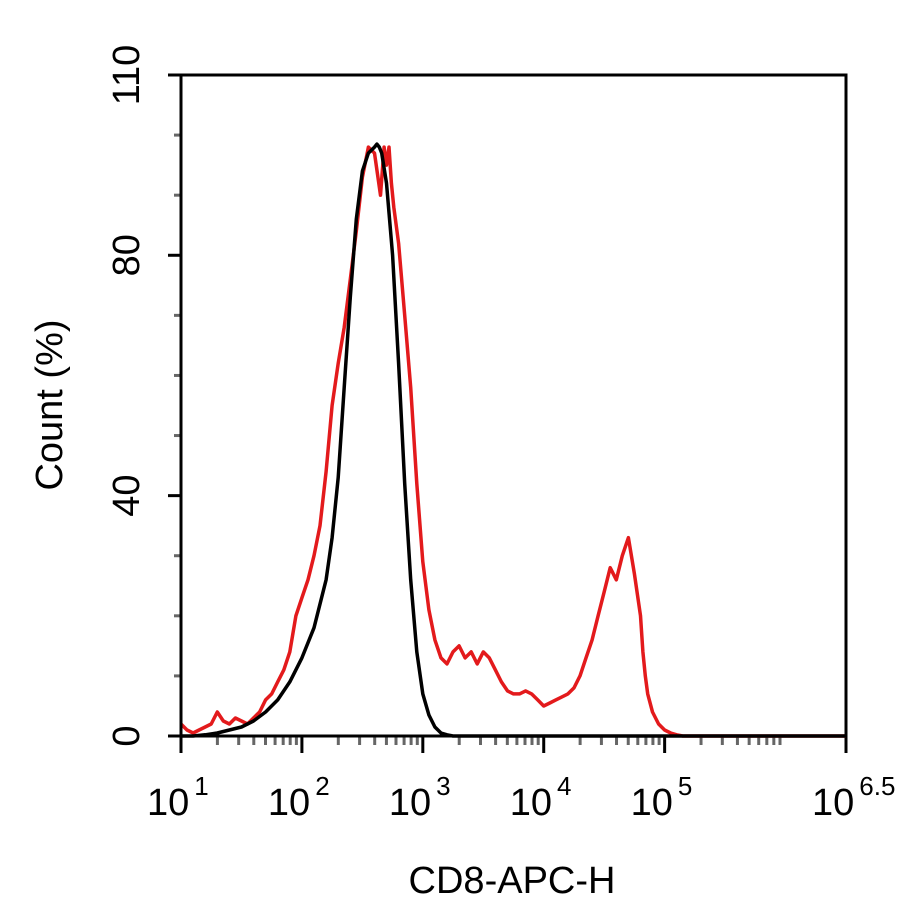 The width and height of the screenshot is (900, 912). Describe the element at coordinates (127, 75) in the screenshot. I see `y-tick-label: 110` at that location.